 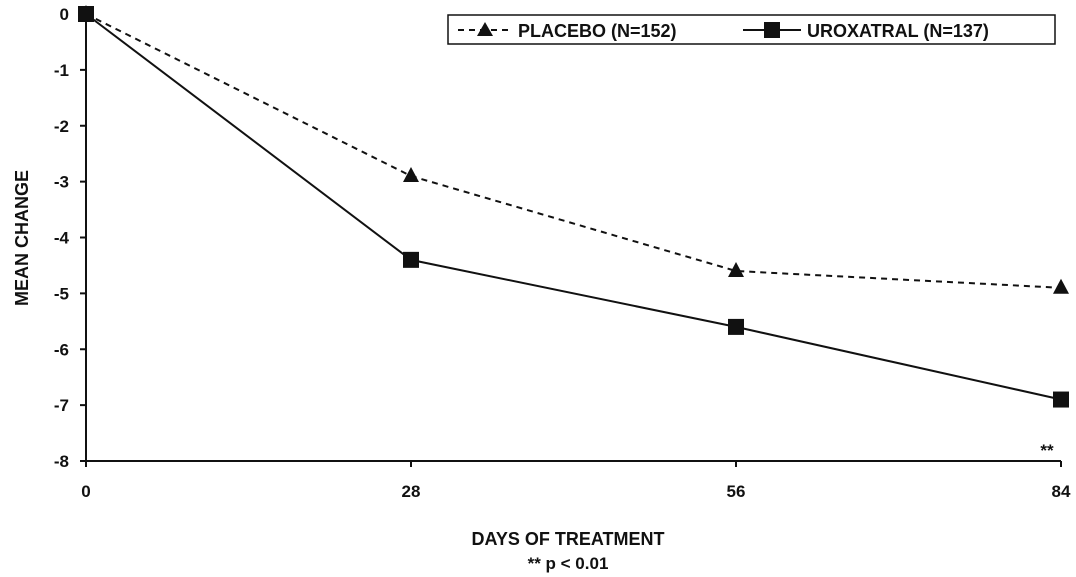 I want to click on x-ticks: 0 28 56 84, so click(x=576, y=481).